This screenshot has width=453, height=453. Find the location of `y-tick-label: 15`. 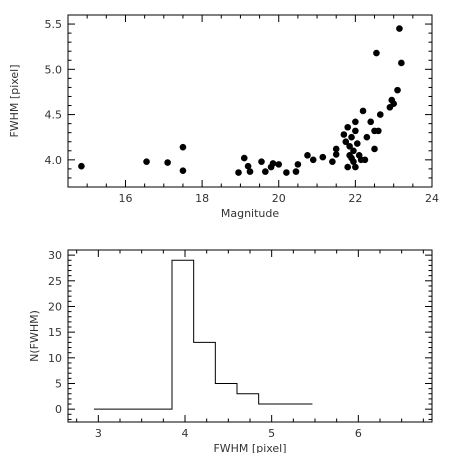

y-tick-label: 15 is located at coordinates (55, 332).